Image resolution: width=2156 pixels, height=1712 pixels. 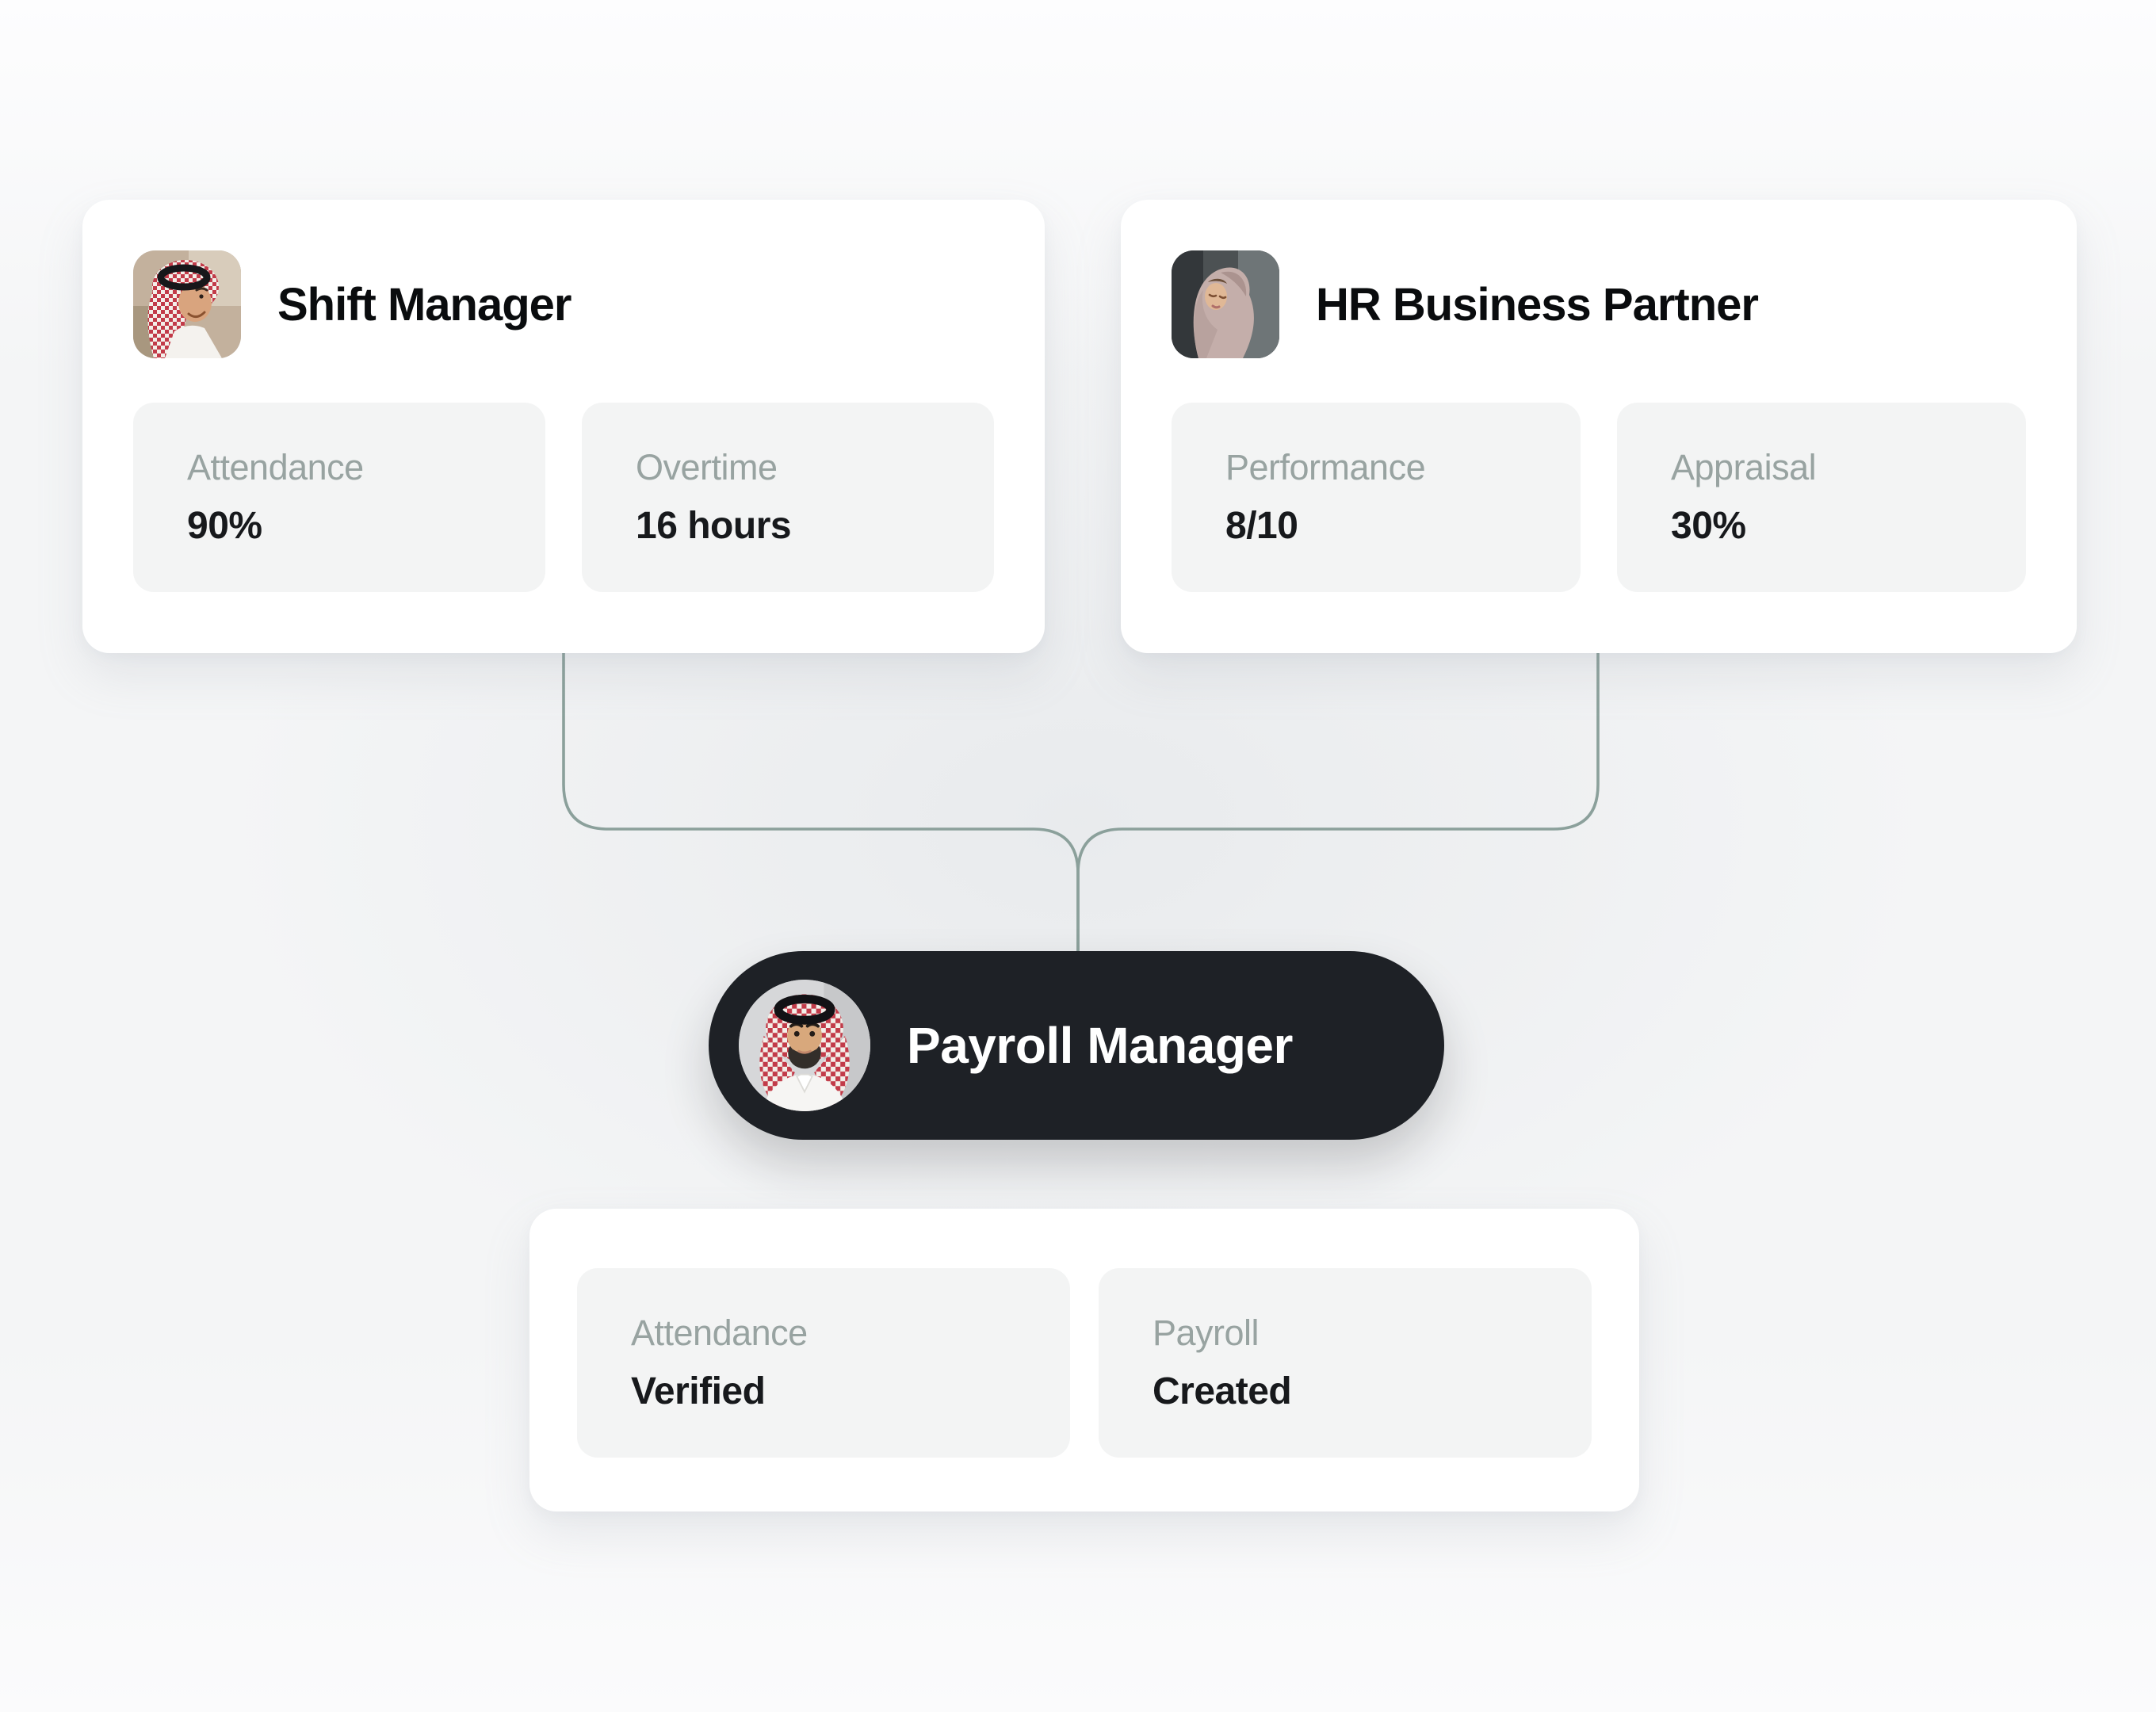 What do you see at coordinates (823, 1363) in the screenshot?
I see `stat-attendance-status: Attendance Verified` at bounding box center [823, 1363].